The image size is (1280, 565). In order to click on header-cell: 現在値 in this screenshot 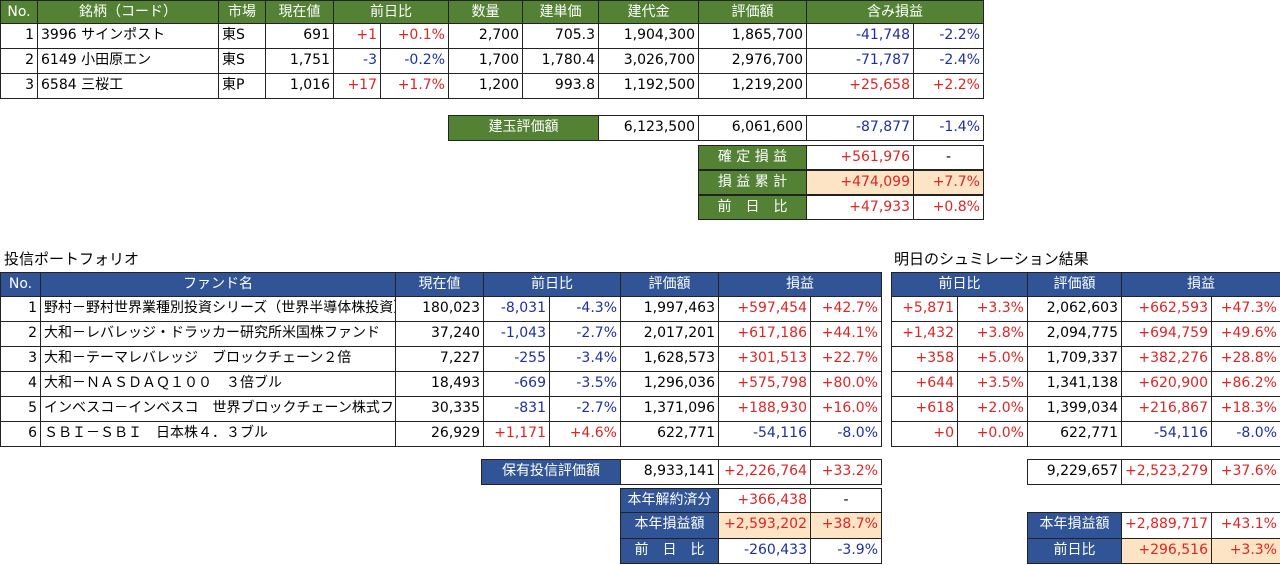, I will do `click(299, 12)`.